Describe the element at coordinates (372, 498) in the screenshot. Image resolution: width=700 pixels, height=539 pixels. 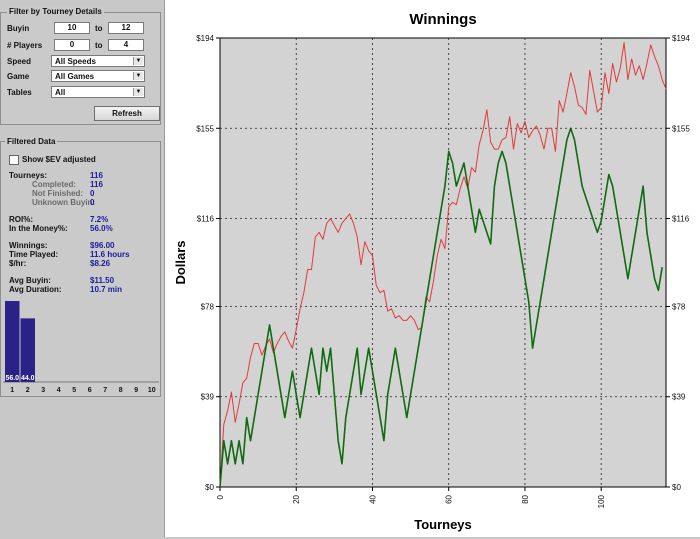
I see `x-tick-label: 40` at that location.